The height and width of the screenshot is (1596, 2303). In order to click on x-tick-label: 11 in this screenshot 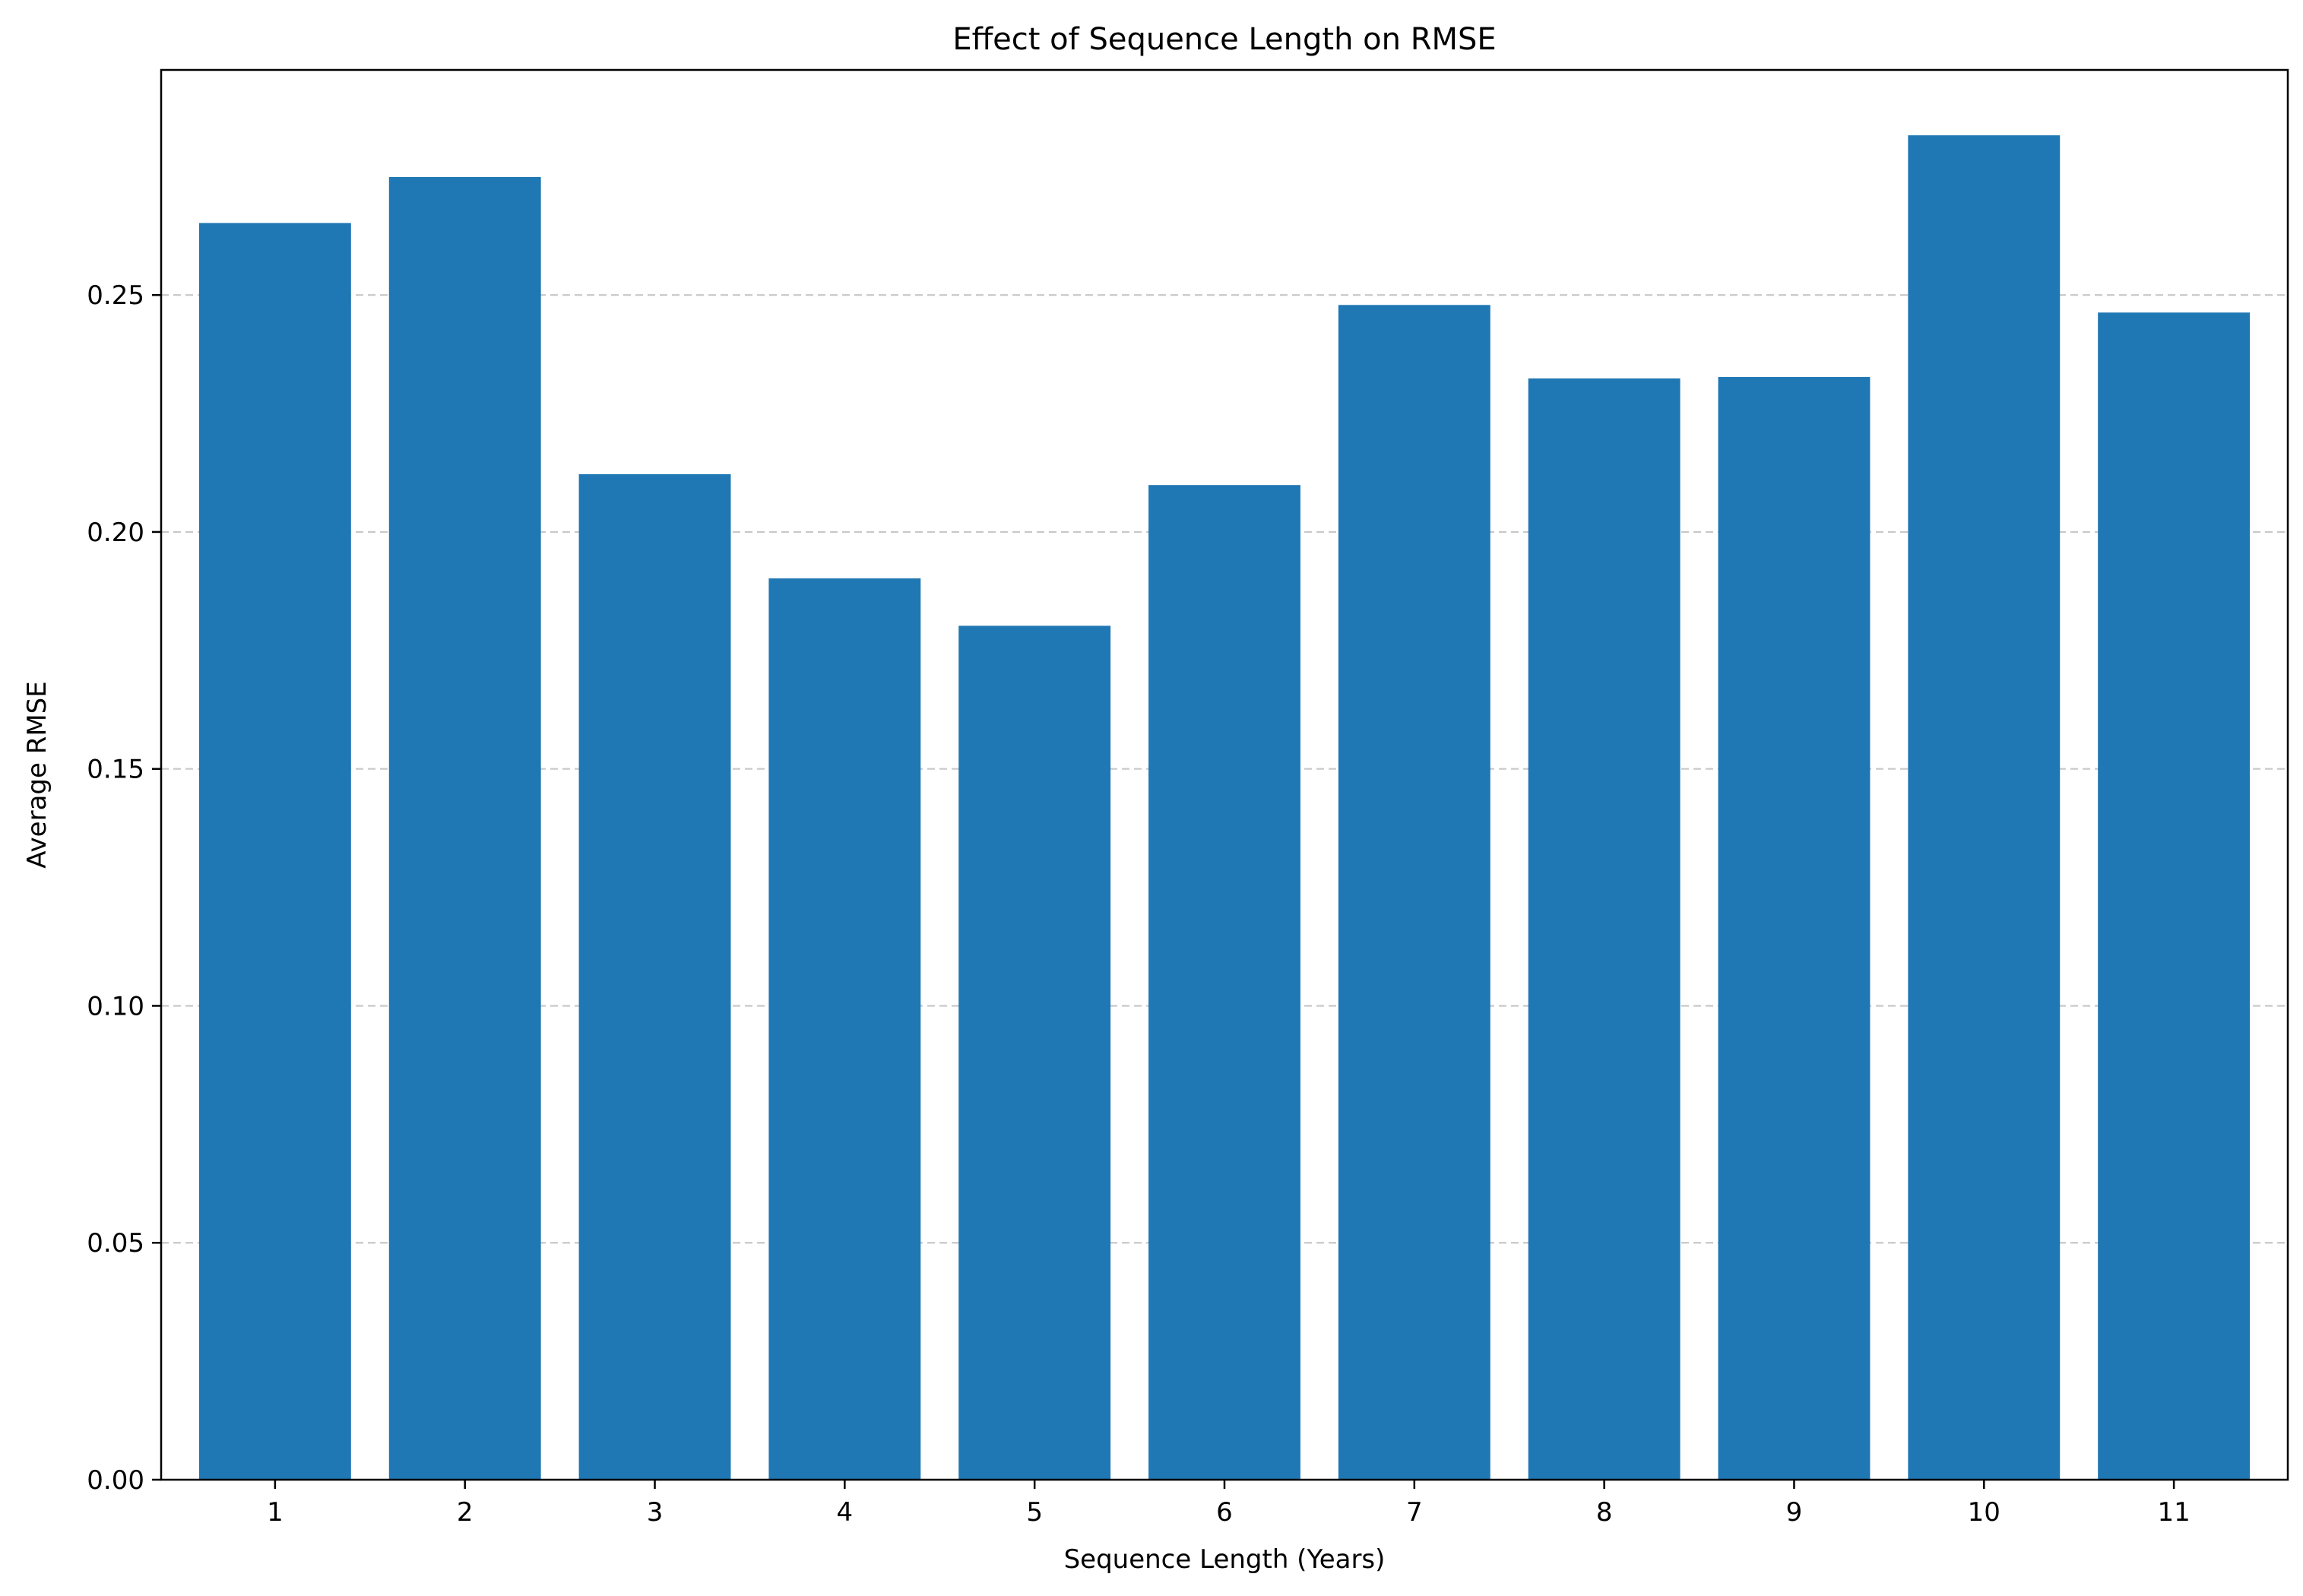, I will do `click(2173, 1513)`.